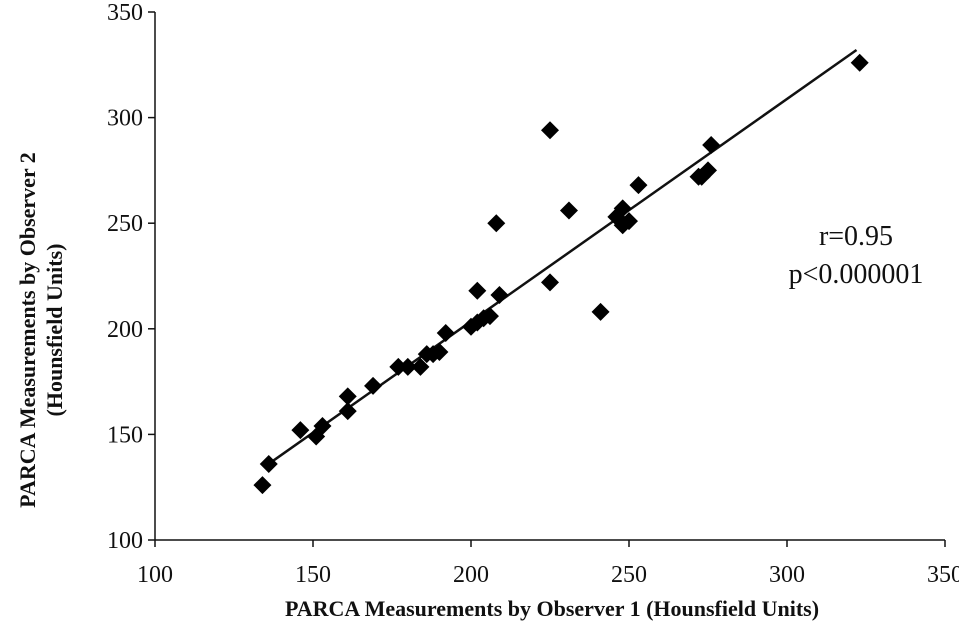 The image size is (959, 629). Describe the element at coordinates (313, 575) in the screenshot. I see `x-tick-label: 150` at that location.